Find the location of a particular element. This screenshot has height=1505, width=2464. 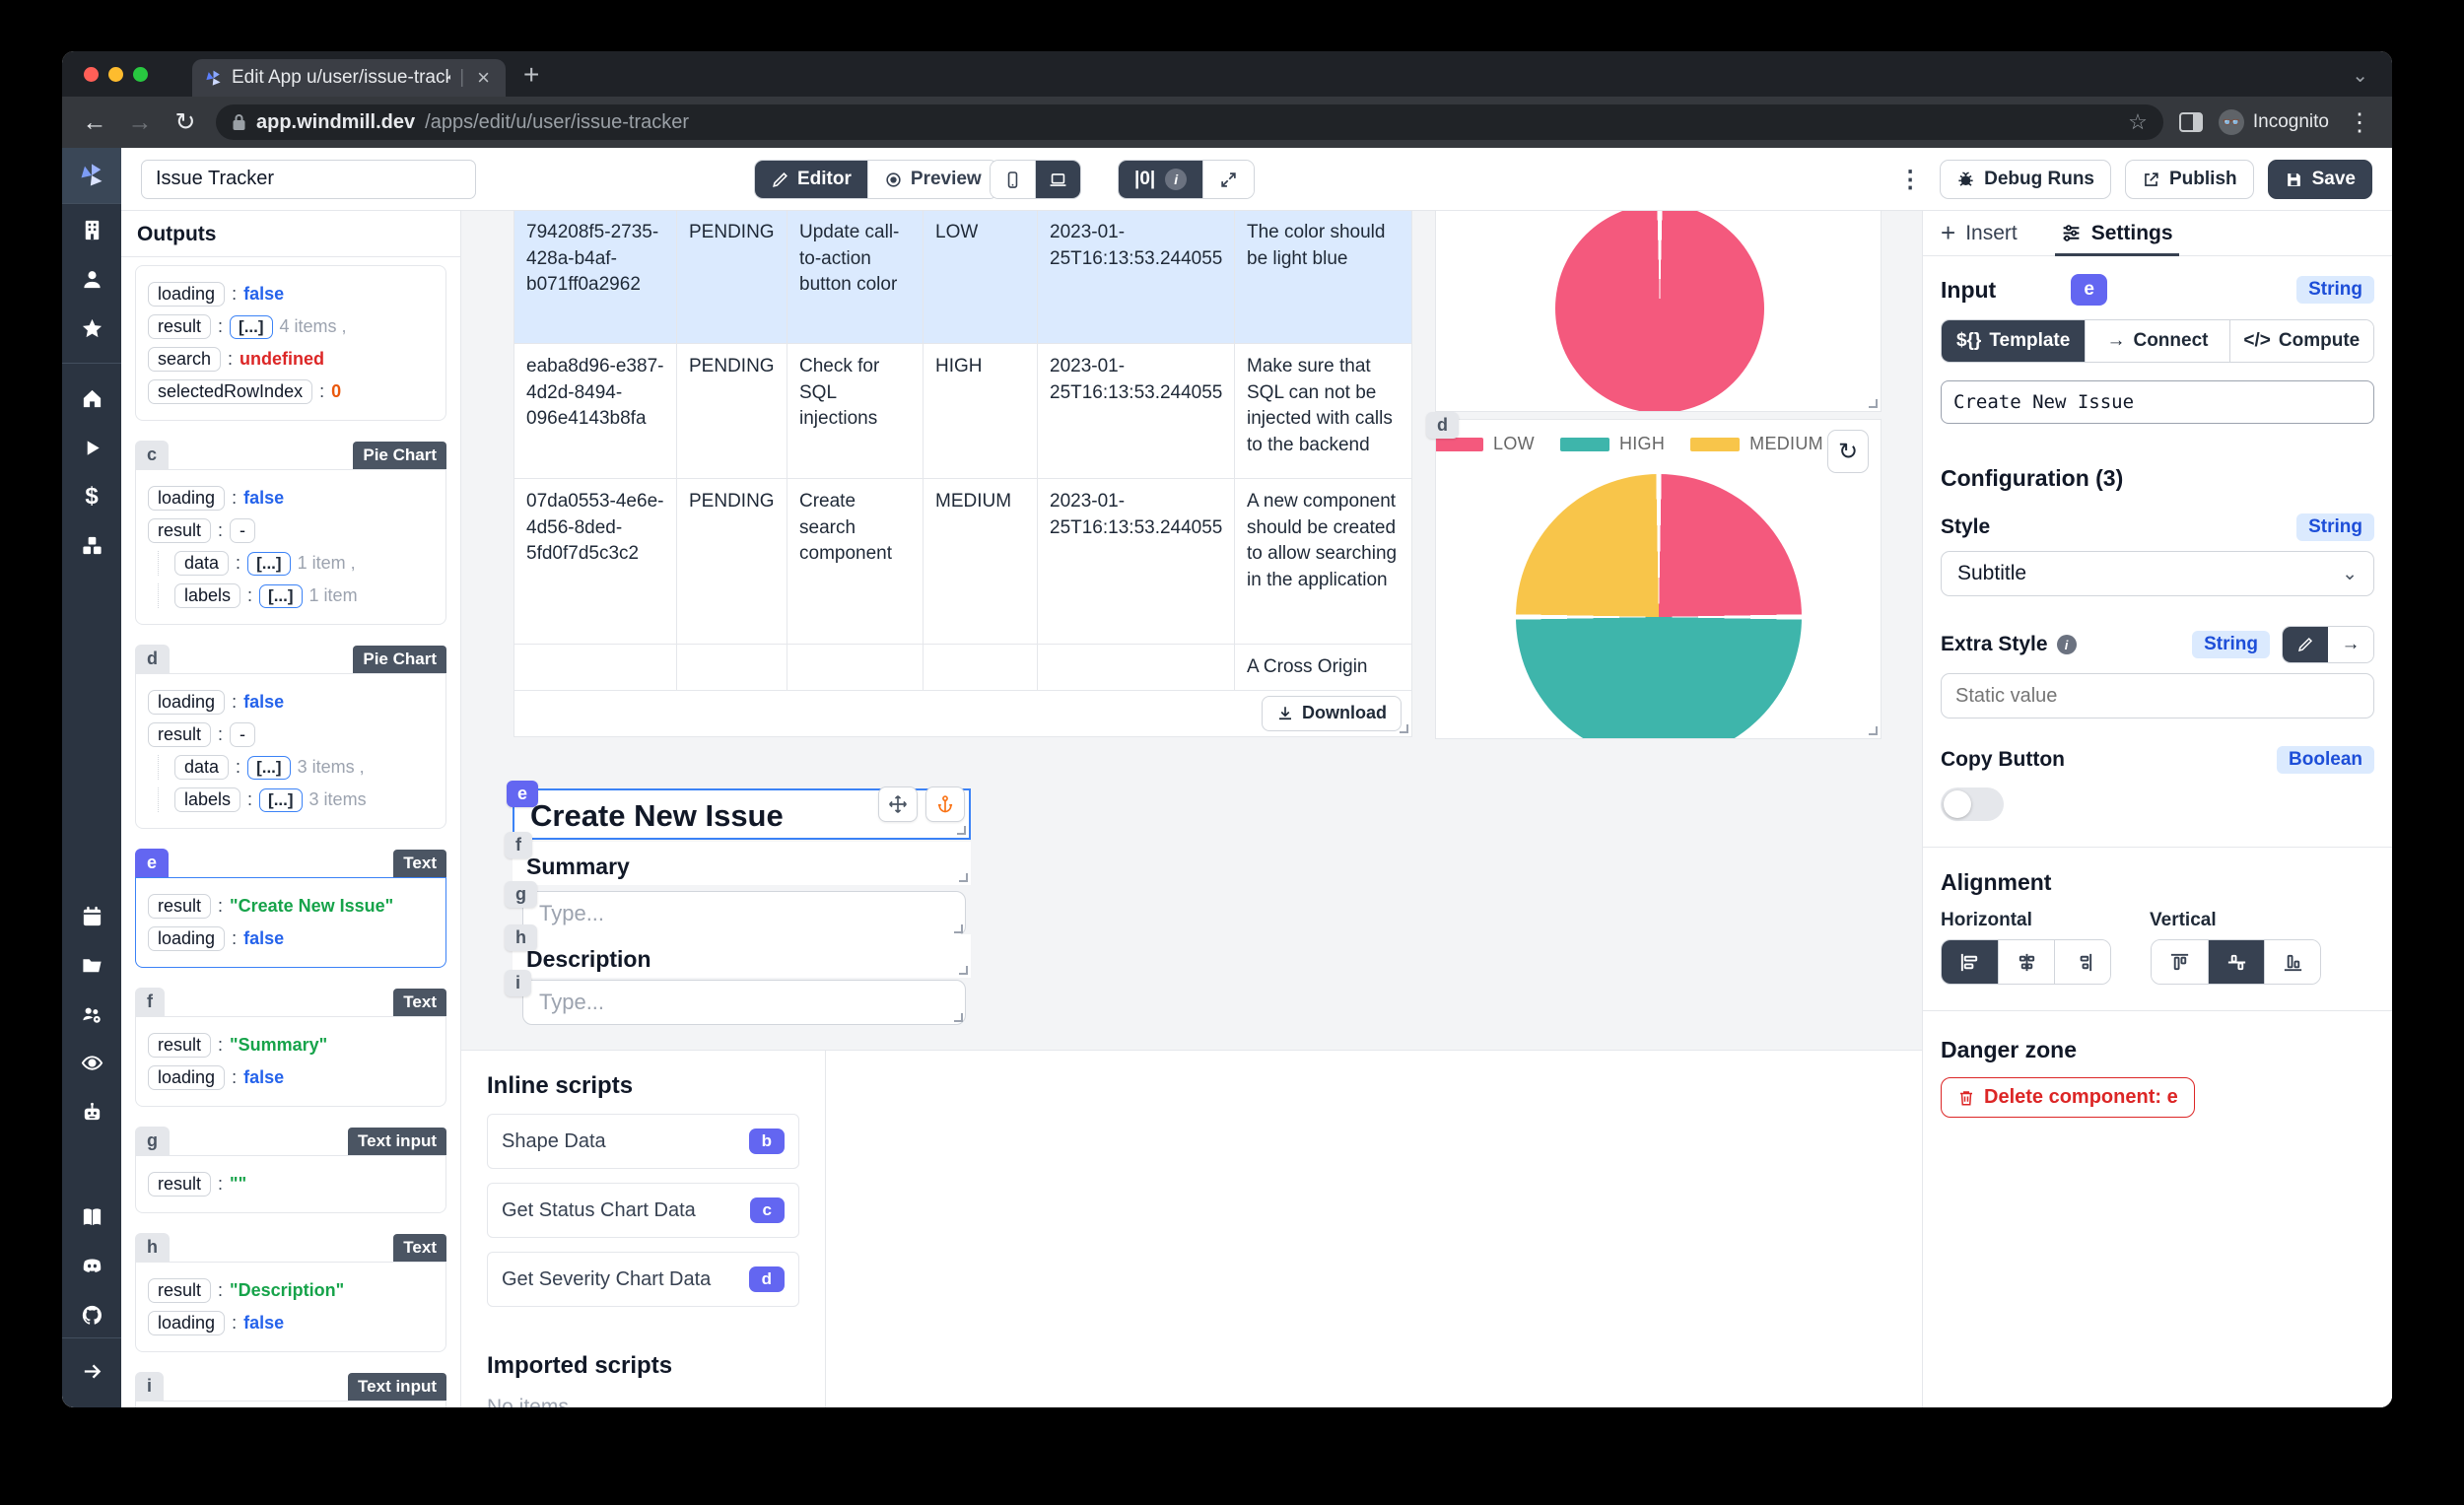

output-line: result: "Summary" is located at coordinates (291, 1045).